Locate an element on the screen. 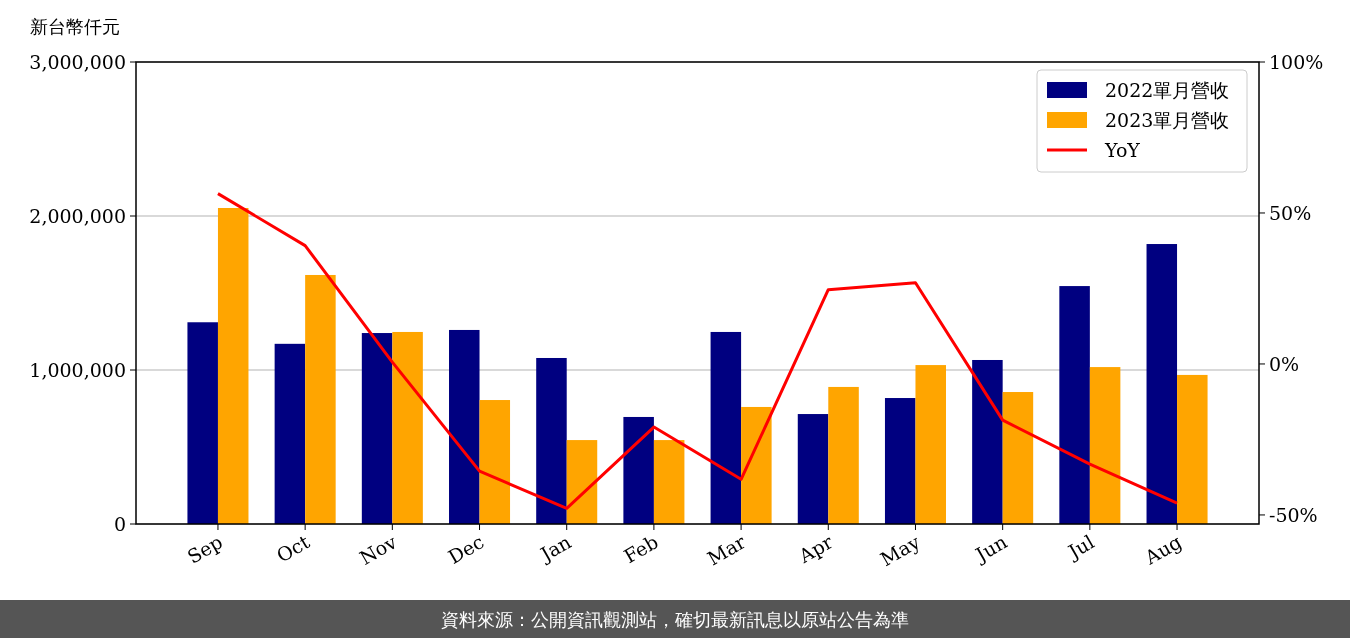 The height and width of the screenshot is (638, 1350). y-tick-label: 1,000,000 is located at coordinates (77, 370).